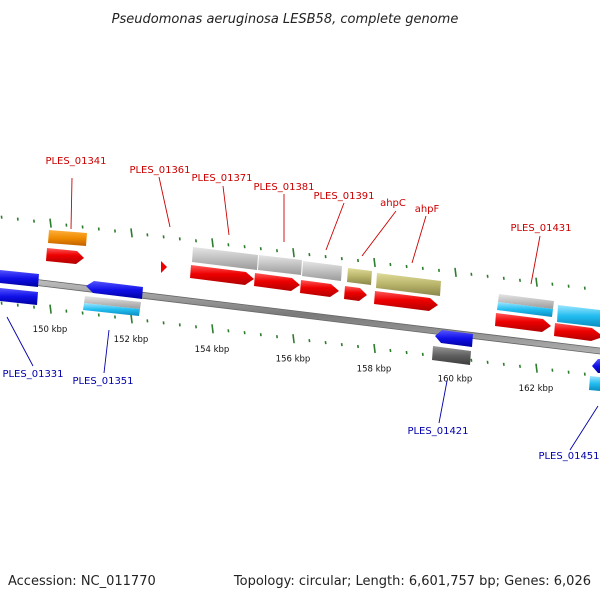 The height and width of the screenshot is (600, 600). I want to click on outer-tick-ring, so click(293, 252).